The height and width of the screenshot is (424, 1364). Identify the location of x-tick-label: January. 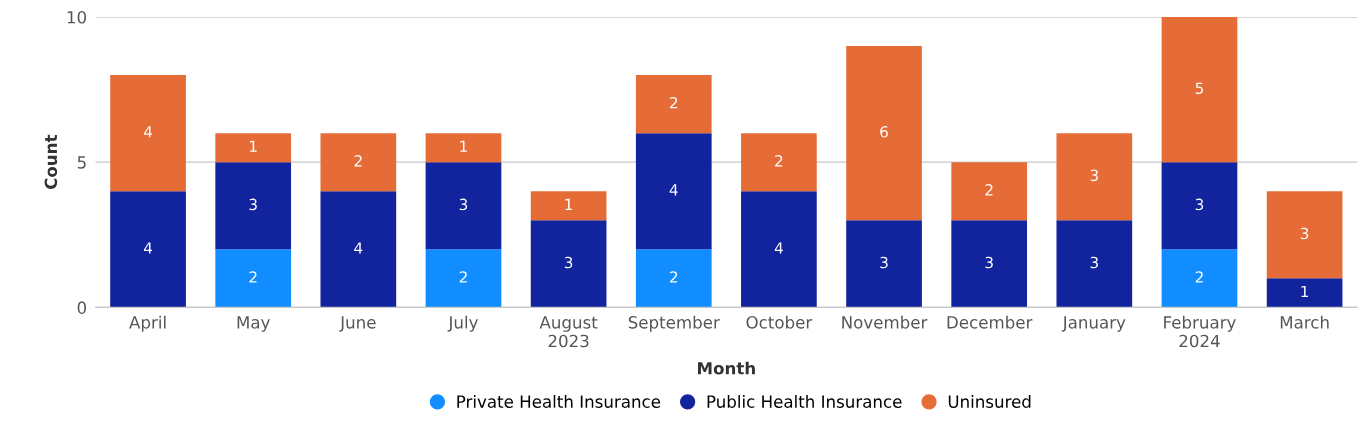
(1093, 324).